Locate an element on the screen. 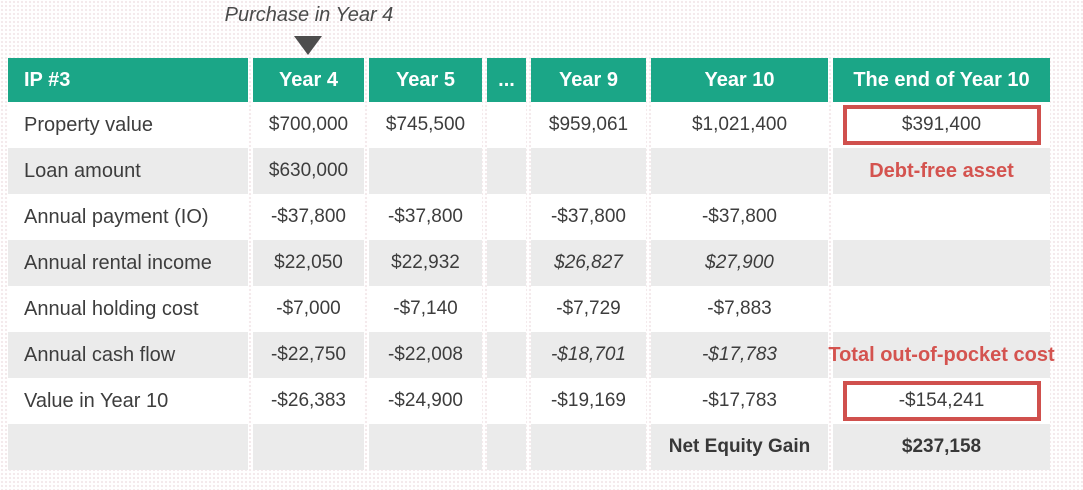 The image size is (1083, 490). header-year-4: Year 4 is located at coordinates (308, 80).